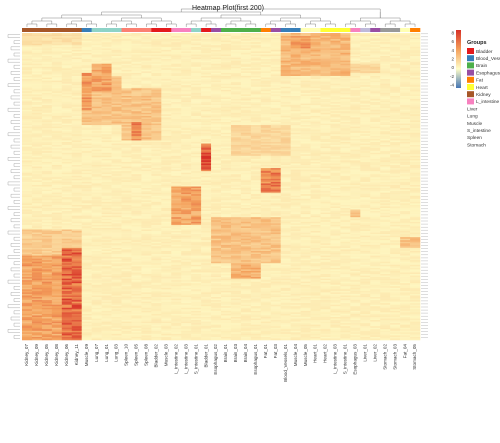 Image resolution: width=500 pixels, height=443 pixels. Describe the element at coordinates (228, 8) in the screenshot. I see `chart-title: Heatmap Plot(first 200)` at that location.